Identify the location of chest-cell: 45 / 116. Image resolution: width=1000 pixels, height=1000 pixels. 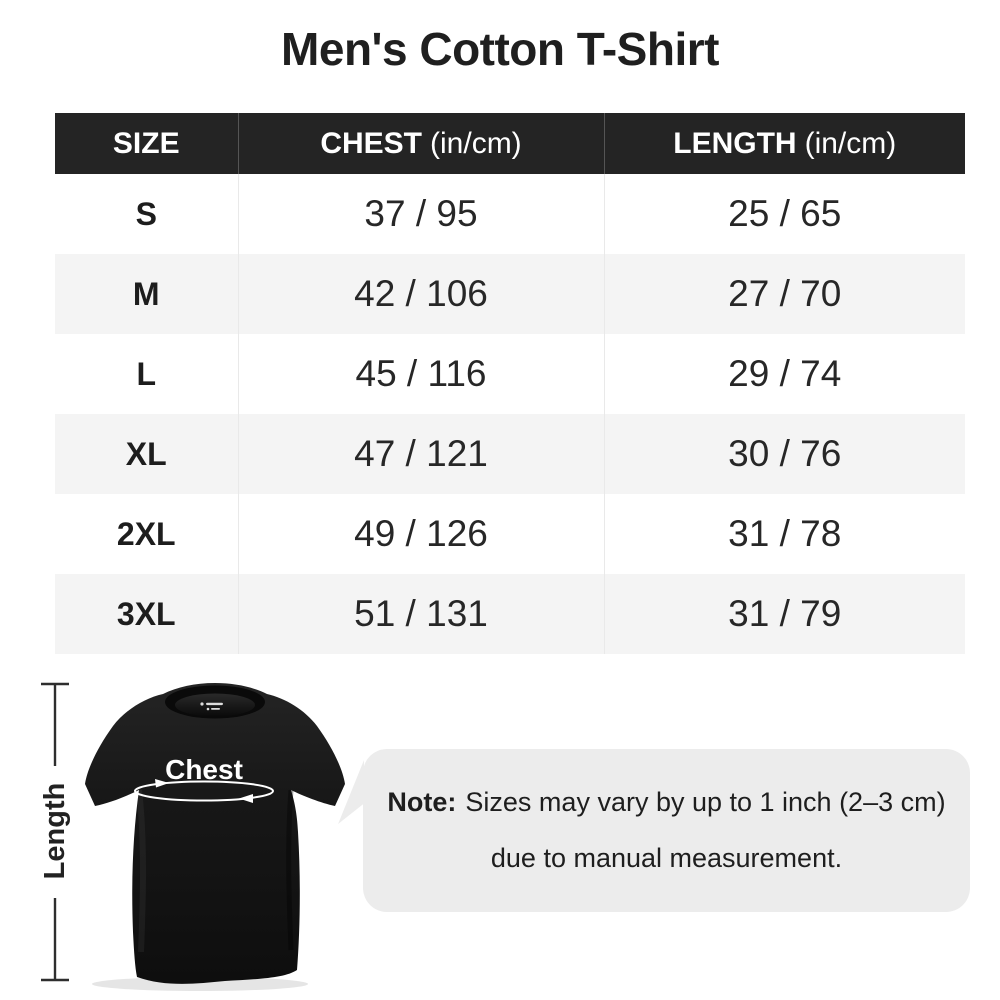
(421, 374).